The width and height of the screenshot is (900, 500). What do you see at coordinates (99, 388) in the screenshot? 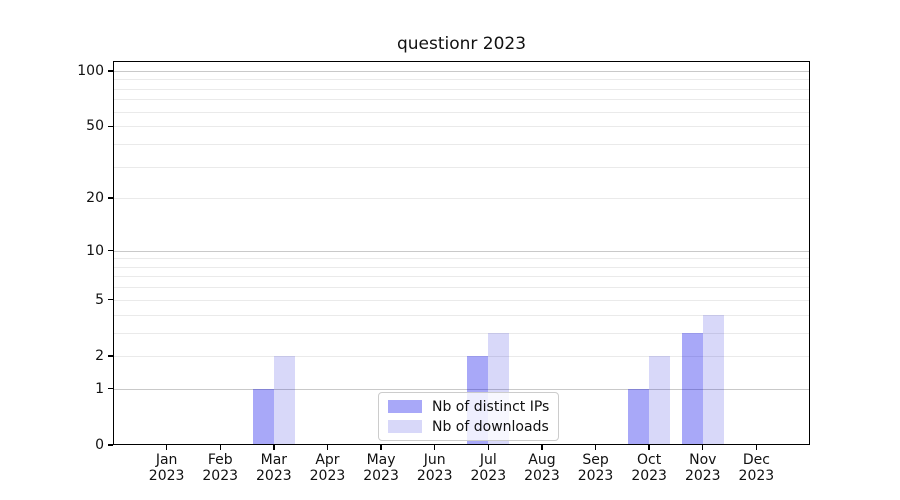
I see `y-tick-label: 1` at bounding box center [99, 388].